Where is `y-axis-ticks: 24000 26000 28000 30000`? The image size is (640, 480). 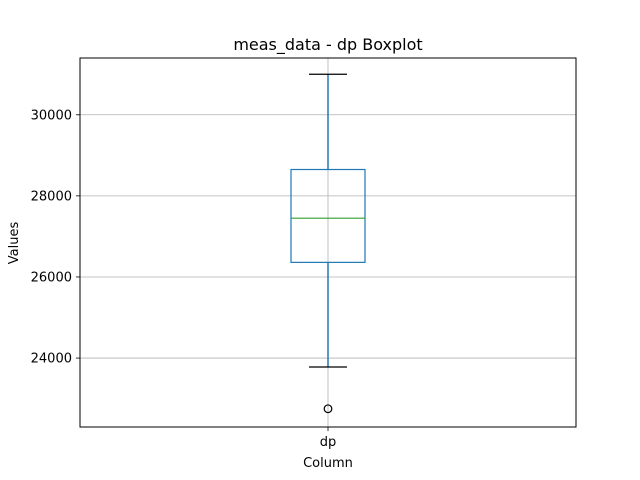 y-axis-ticks: 24000 26000 28000 30000 is located at coordinates (55, 237).